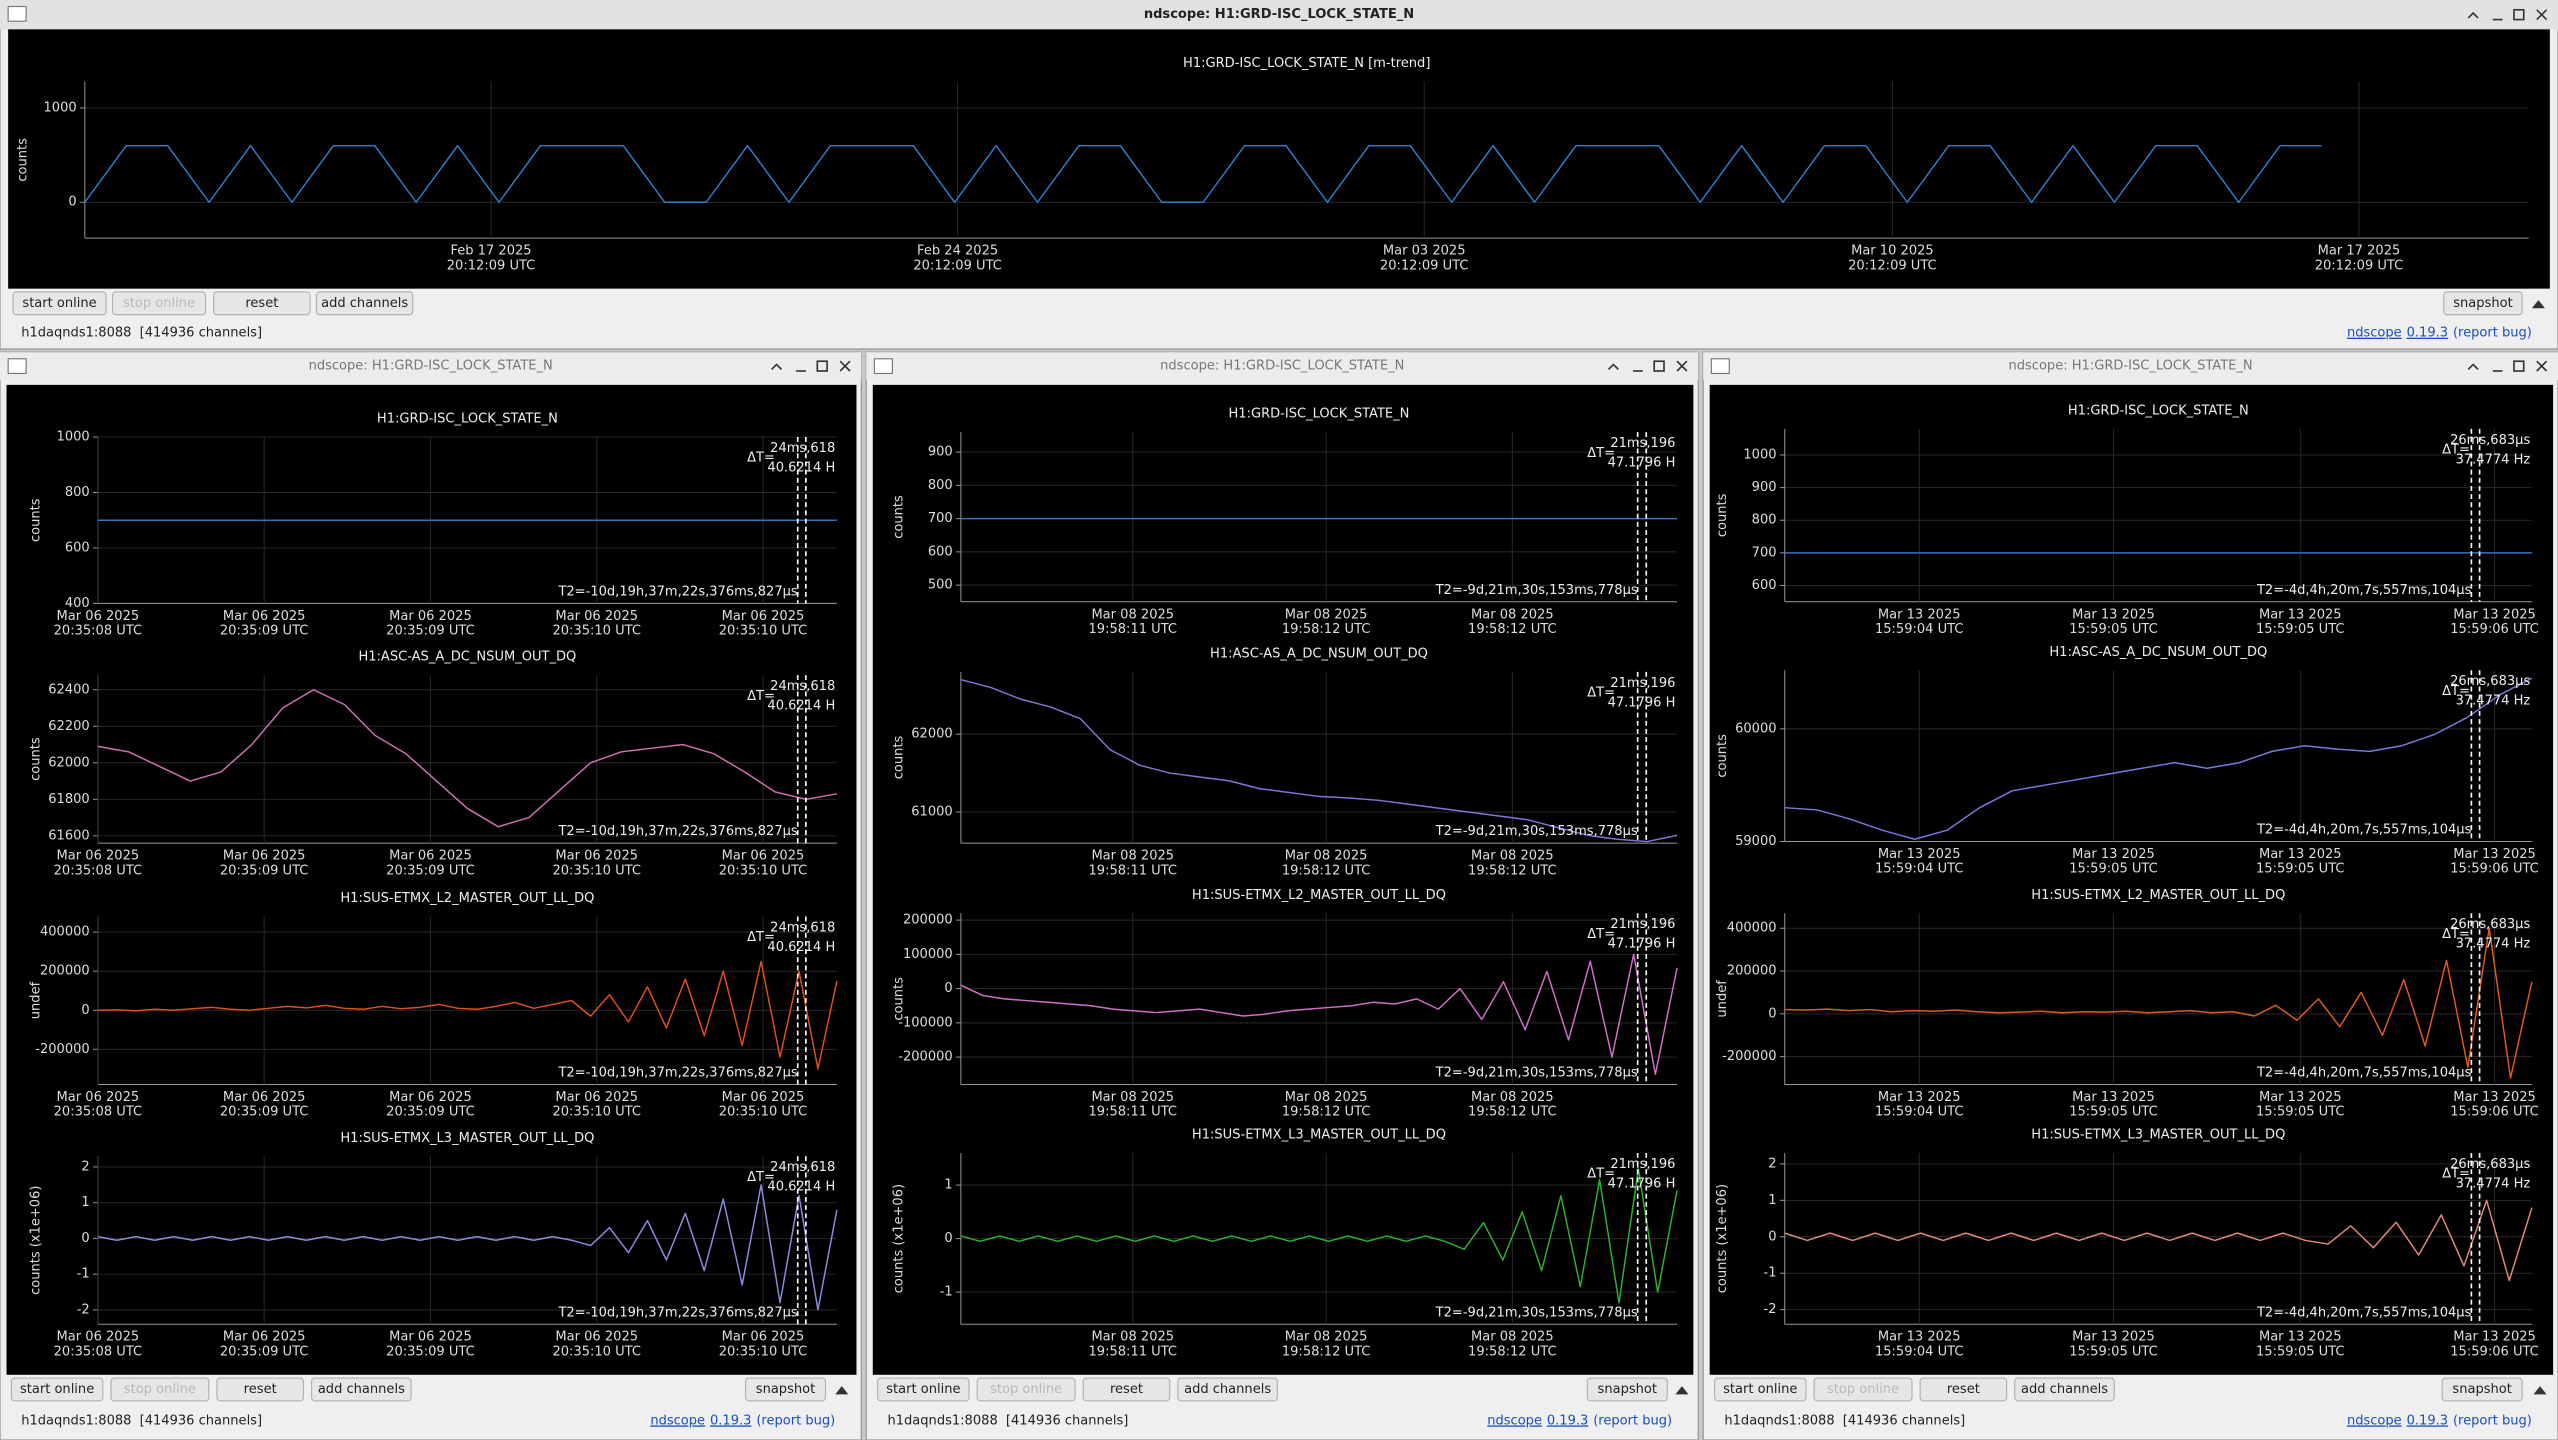 This screenshot has height=1440, width=2558. I want to click on cursor-frequency: 37.4774 Hz, so click(2493, 701).